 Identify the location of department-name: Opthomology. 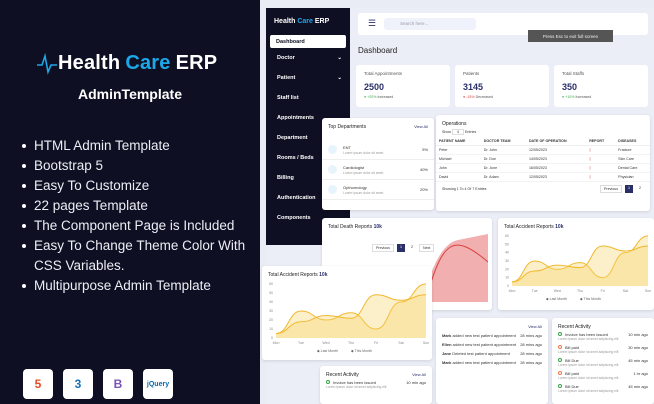
(355, 187).